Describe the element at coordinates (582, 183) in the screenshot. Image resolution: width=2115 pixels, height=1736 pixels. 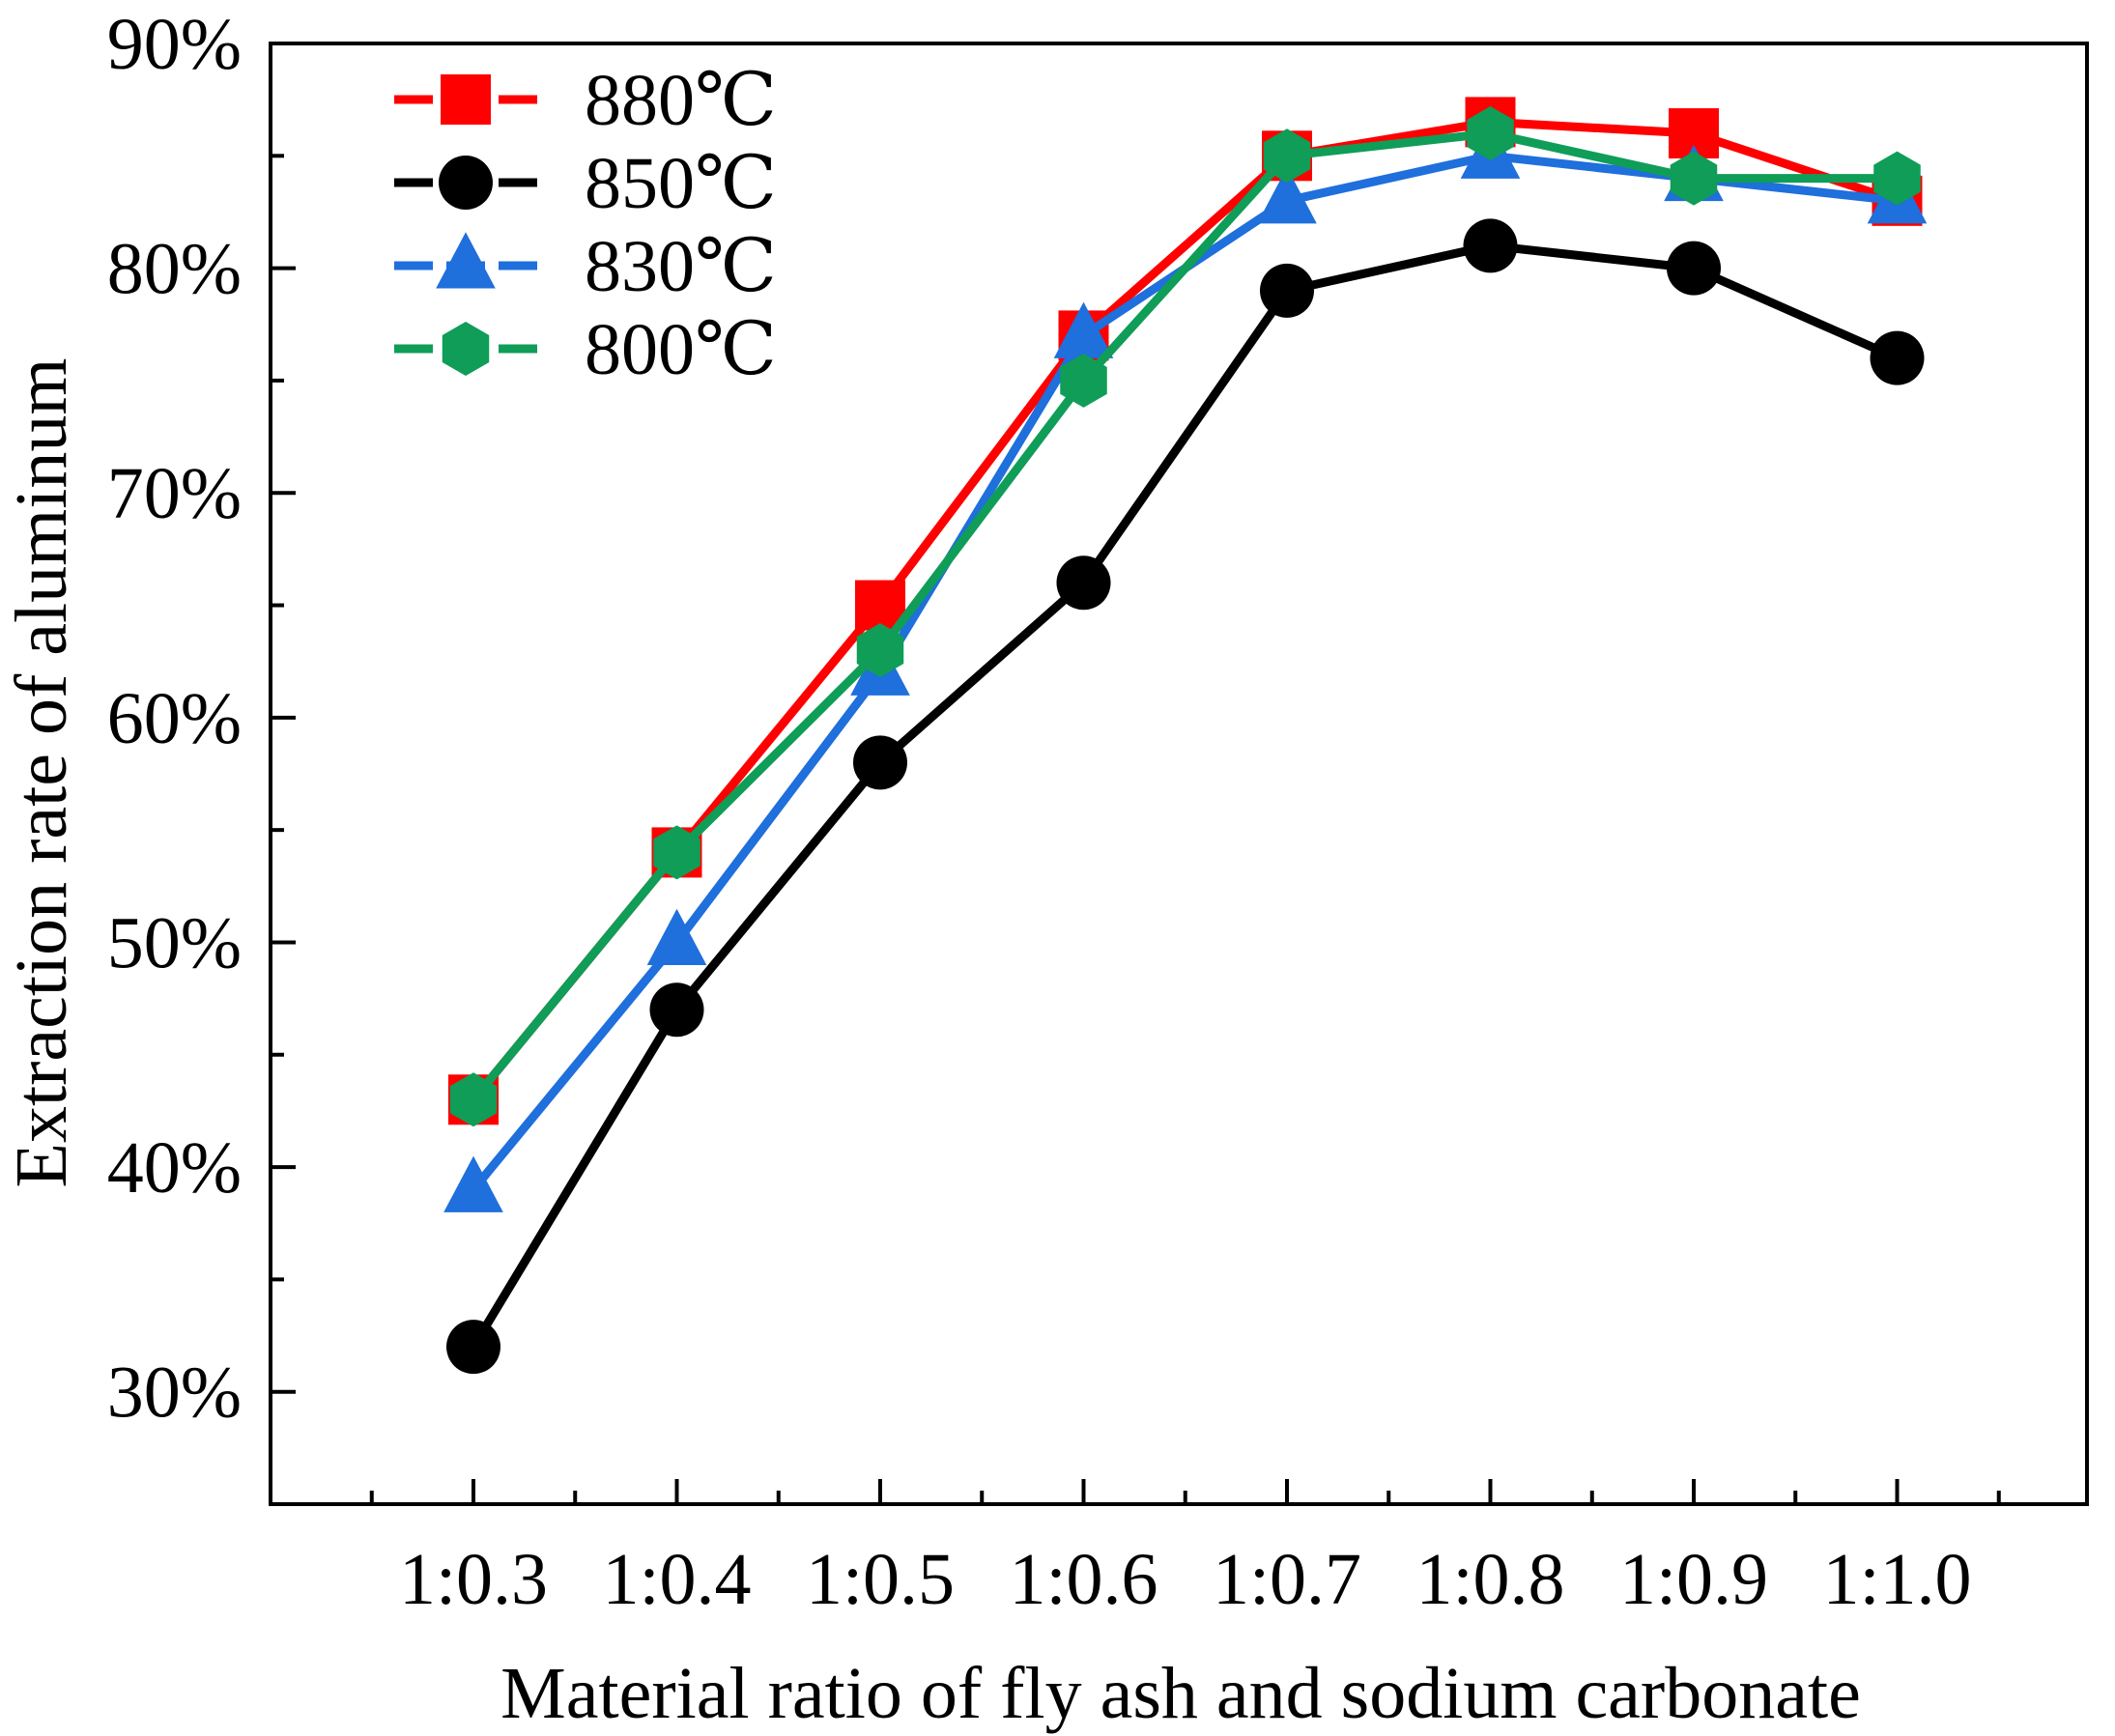
I see `legend-item: 850℃` at that location.